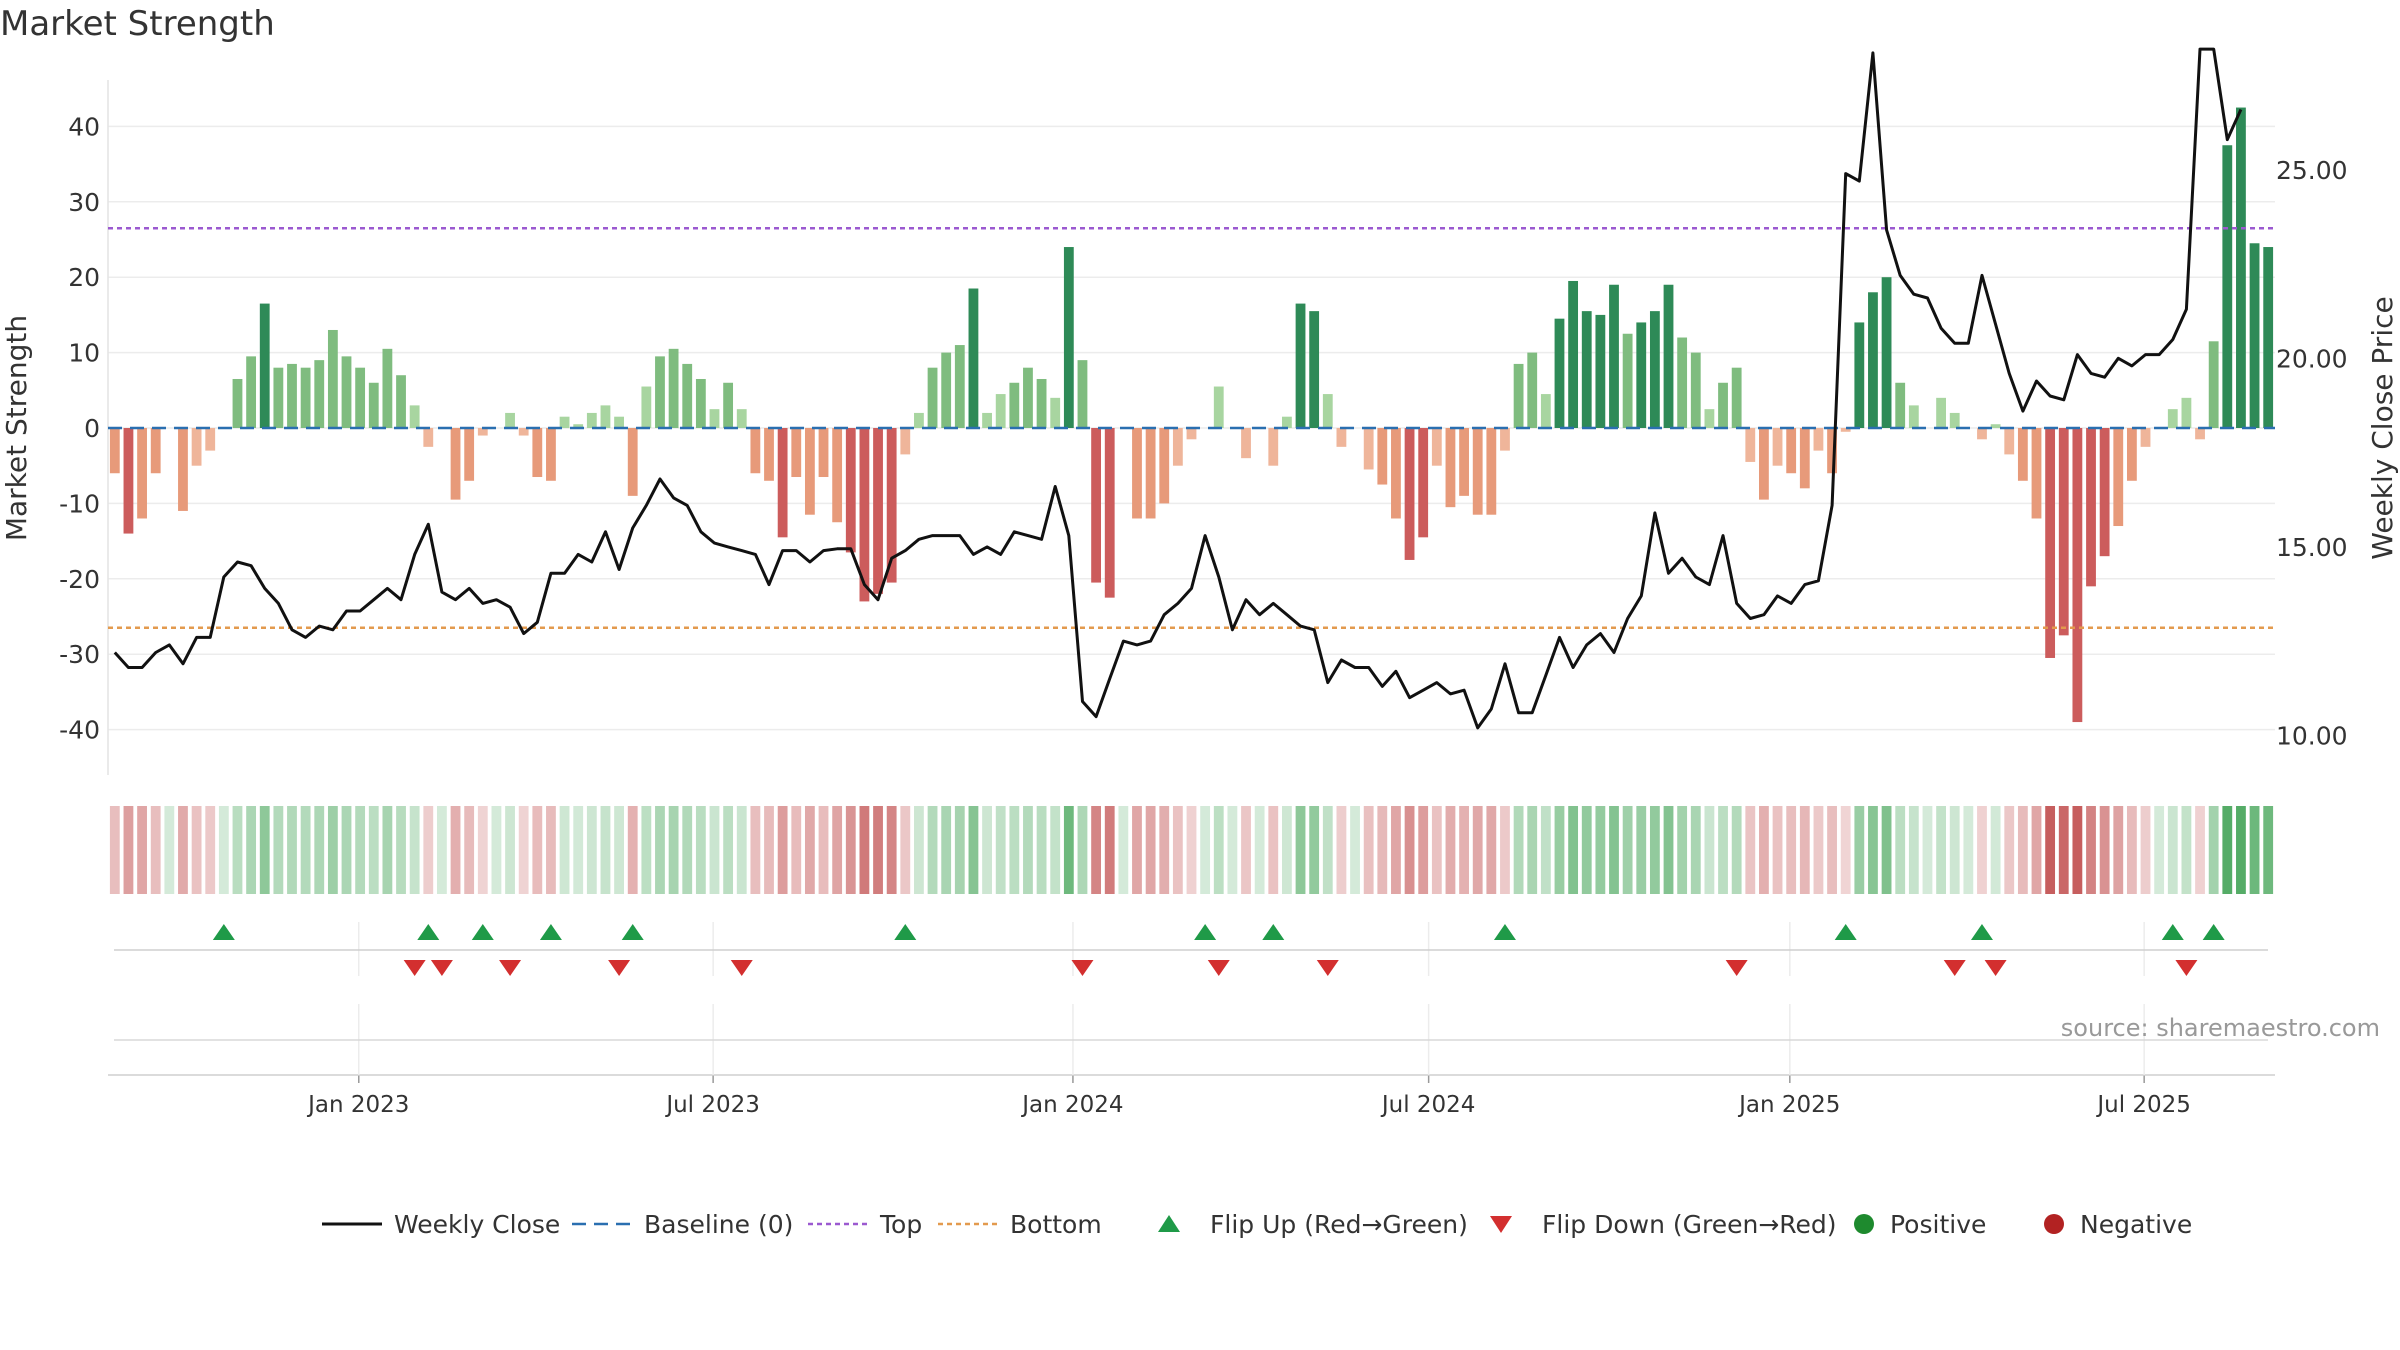  I want to click on y-axis-title: Market Strength, so click(16, 428).